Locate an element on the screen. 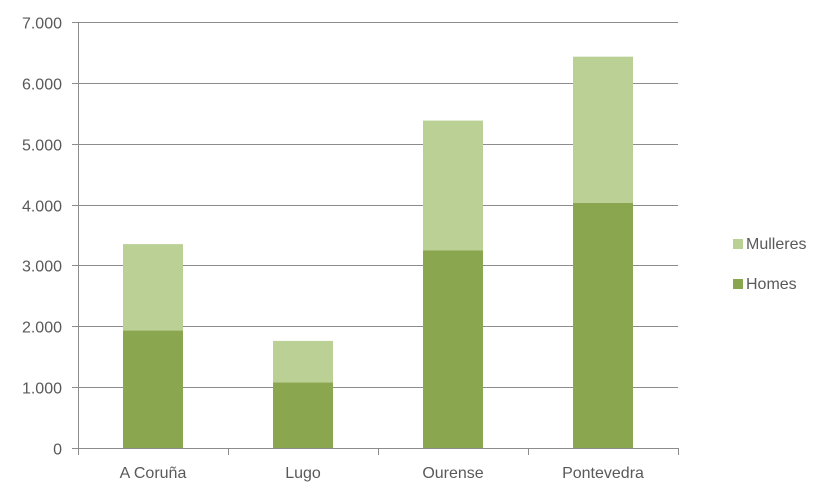 The height and width of the screenshot is (483, 822). y-tick-label: 0 is located at coordinates (57, 450).